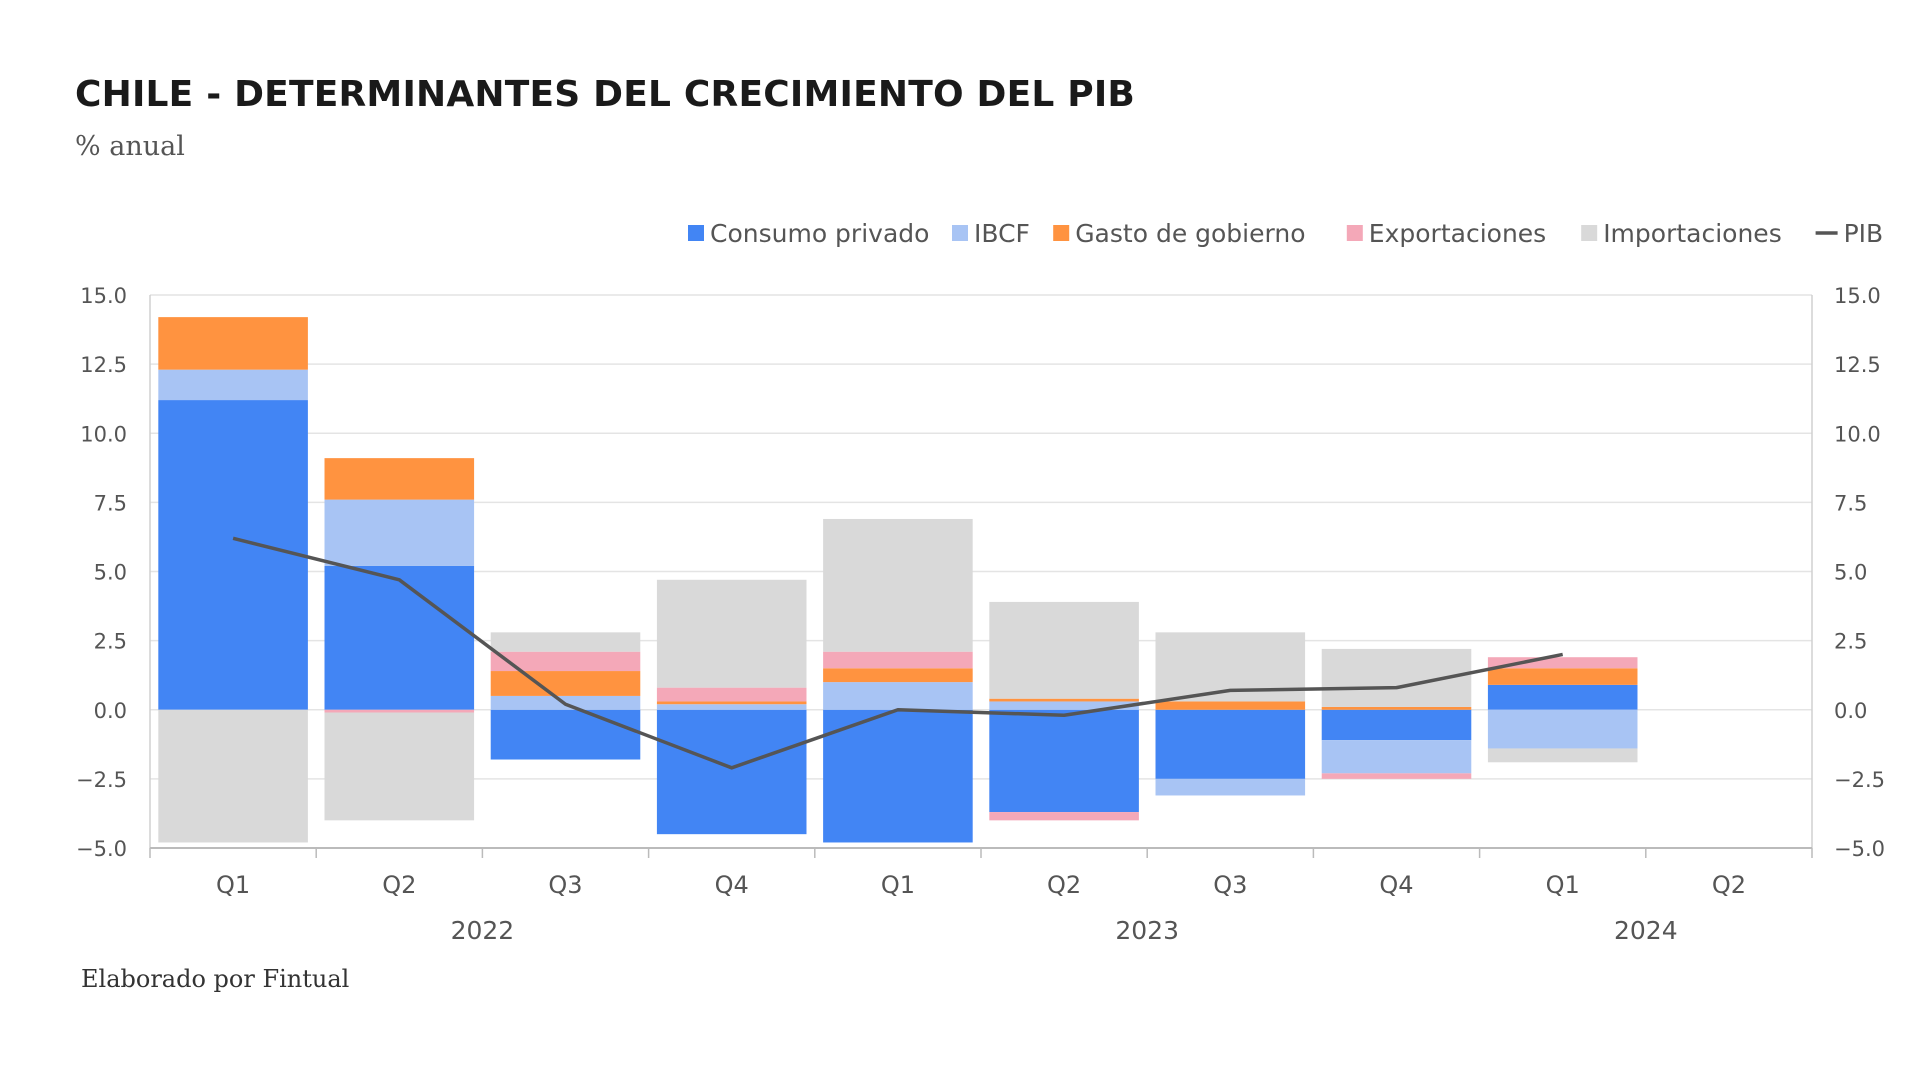  I want to click on y-tick-label-right: −5.0, so click(1859, 849).